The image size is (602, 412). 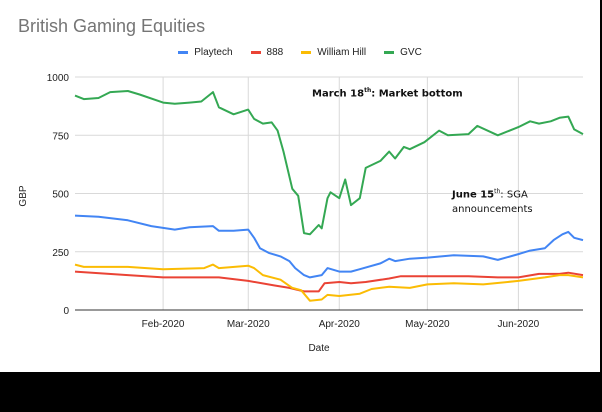 I want to click on x-tick-label: Apr-2020, so click(x=340, y=324).